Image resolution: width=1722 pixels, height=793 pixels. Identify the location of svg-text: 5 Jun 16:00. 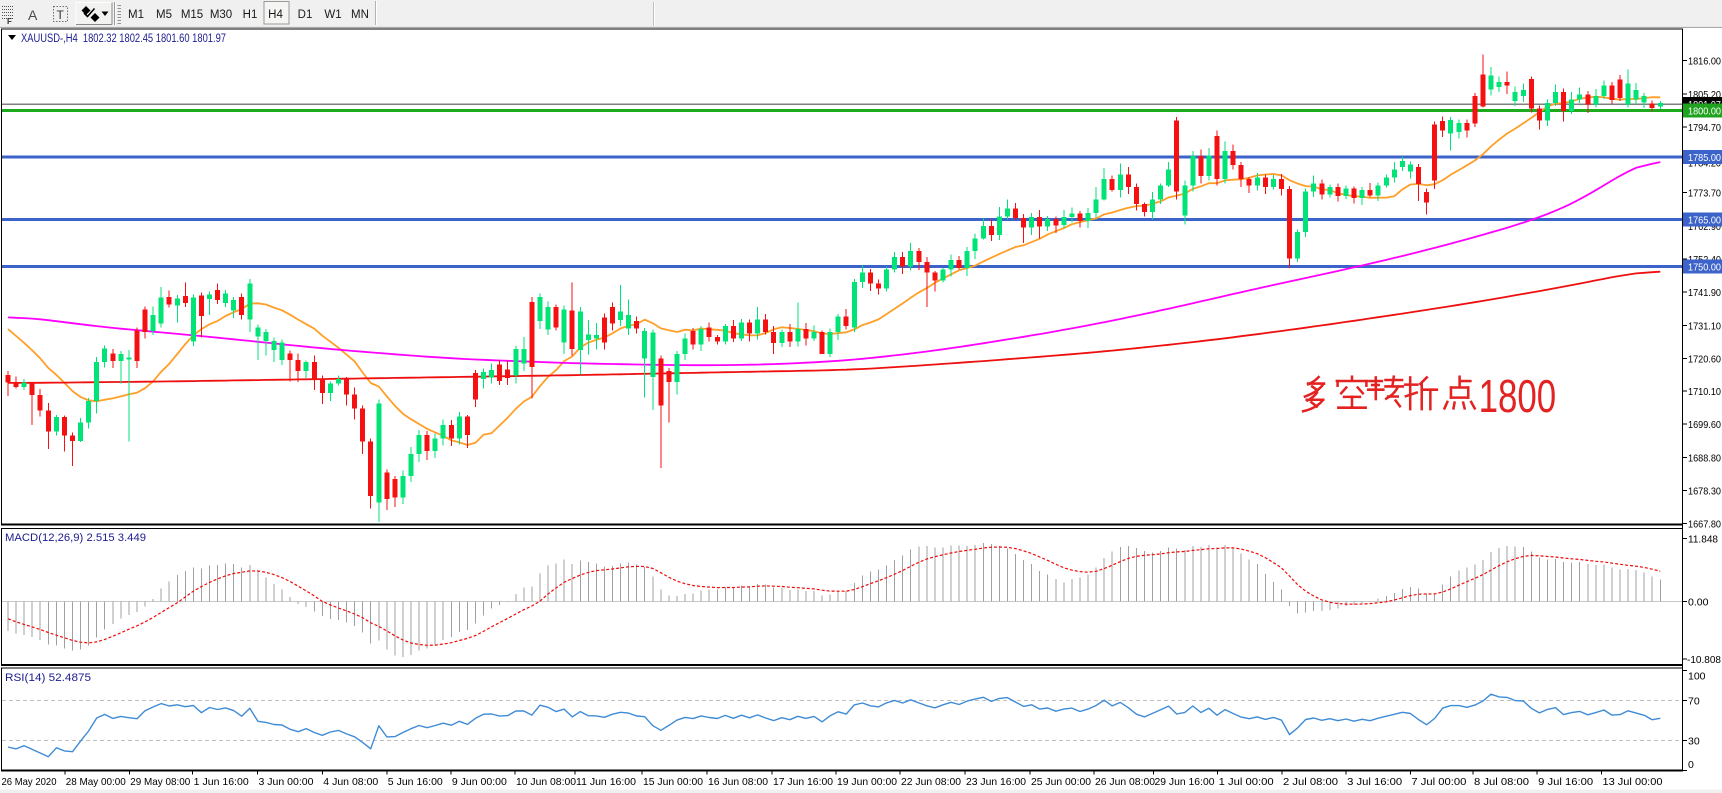
(415, 782).